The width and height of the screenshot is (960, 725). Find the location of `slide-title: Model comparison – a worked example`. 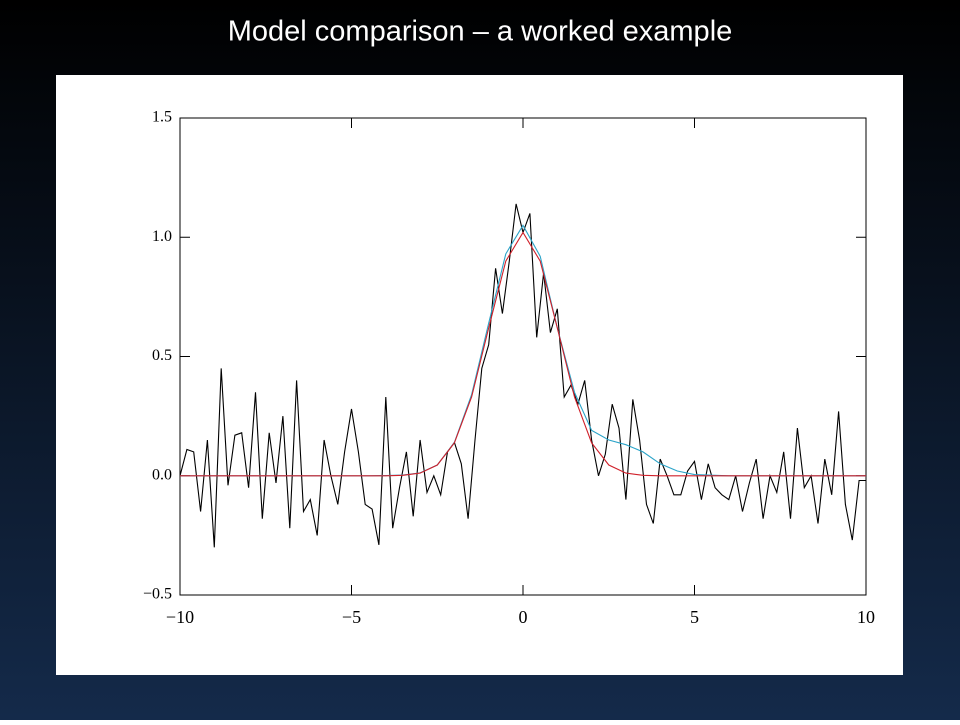

slide-title: Model comparison – a worked example is located at coordinates (480, 32).